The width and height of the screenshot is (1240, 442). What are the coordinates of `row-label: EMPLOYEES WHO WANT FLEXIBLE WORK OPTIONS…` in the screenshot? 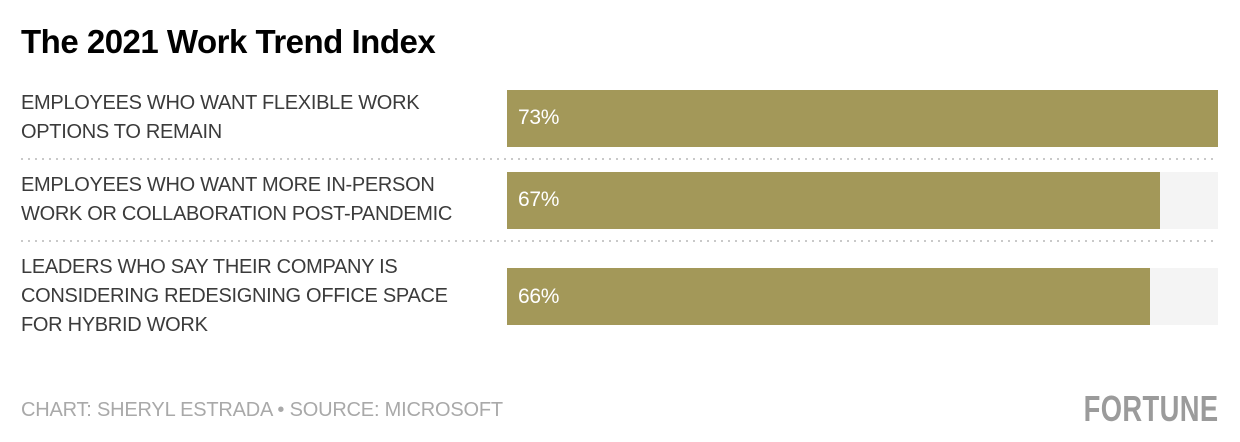 It's located at (220, 117).